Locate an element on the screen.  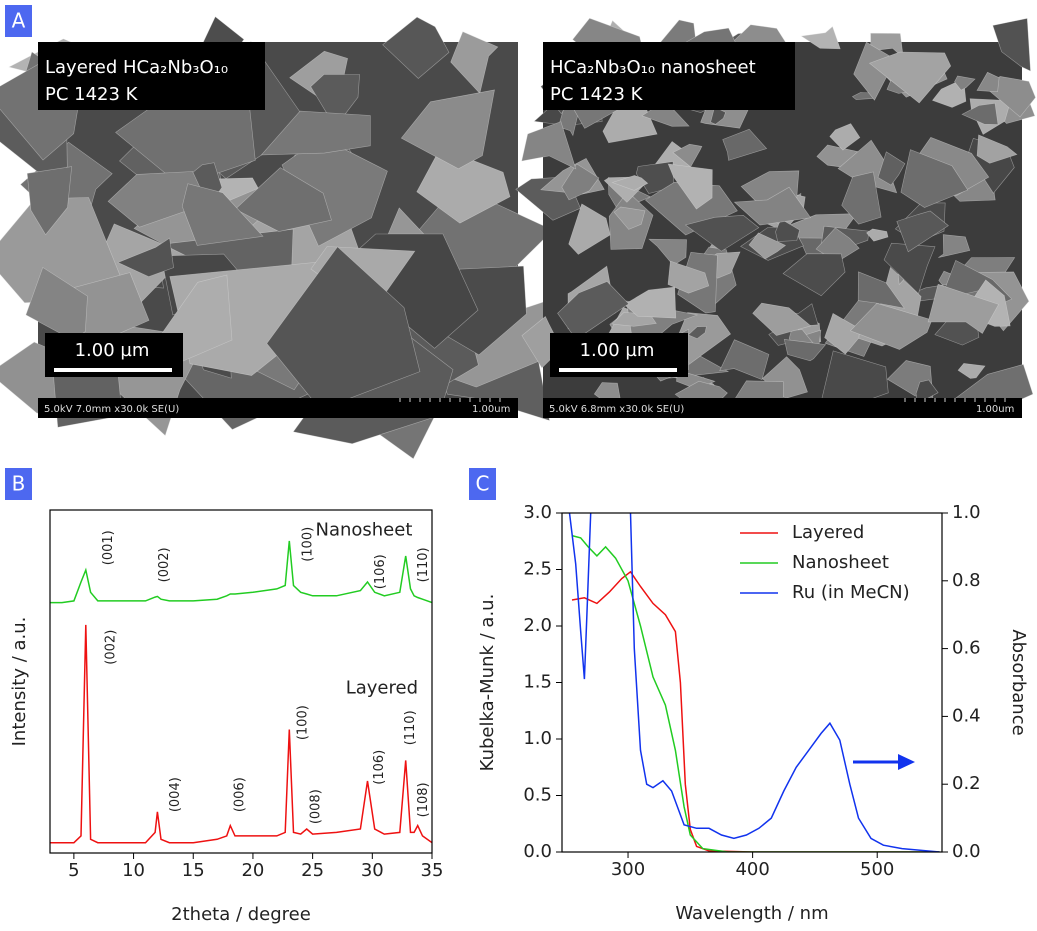
x-tick-label: 5 is located at coordinates (73, 870).